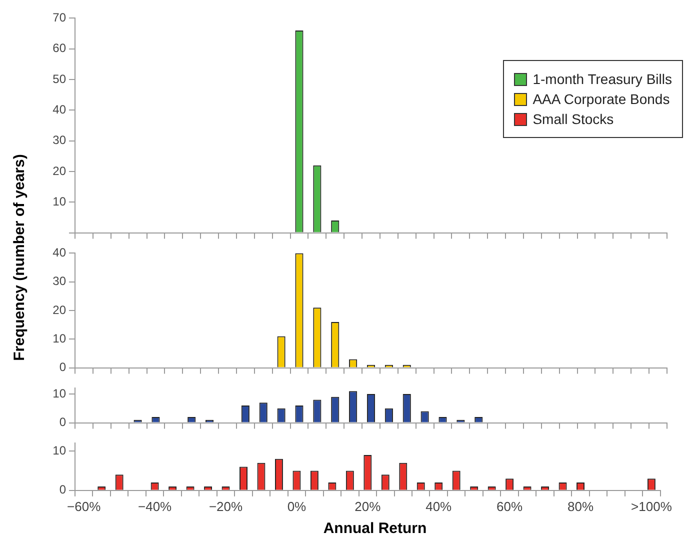 The image size is (699, 554). What do you see at coordinates (439, 506) in the screenshot?
I see `x-tick-label: 40%` at bounding box center [439, 506].